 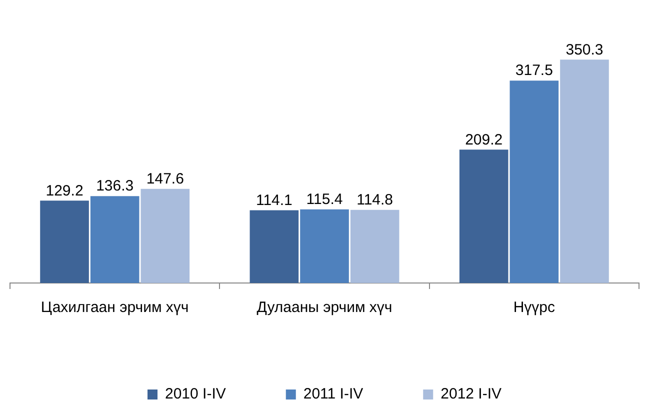 I want to click on data-label: 115.4, so click(x=324, y=199).